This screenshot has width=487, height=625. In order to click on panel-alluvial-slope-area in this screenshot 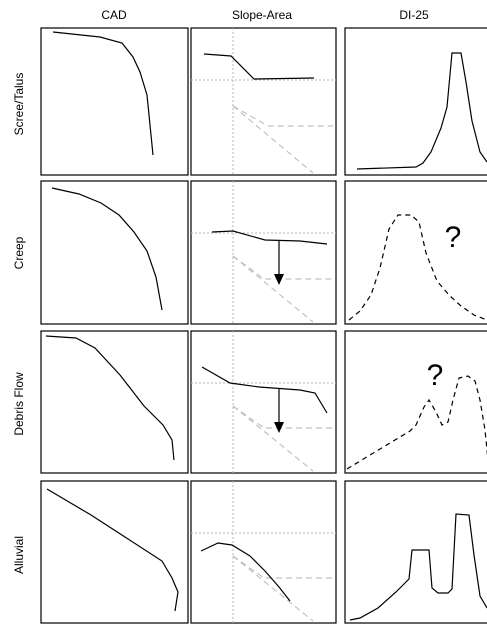, I will do `click(263, 552)`.